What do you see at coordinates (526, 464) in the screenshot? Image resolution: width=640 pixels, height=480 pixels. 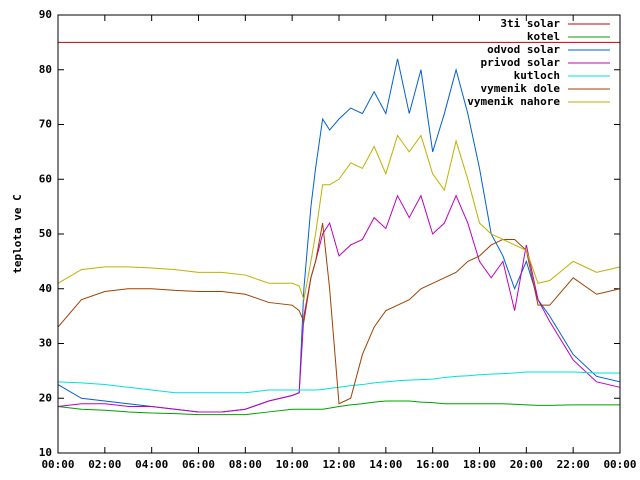 I see `x-tick-label: 20:00` at bounding box center [526, 464].